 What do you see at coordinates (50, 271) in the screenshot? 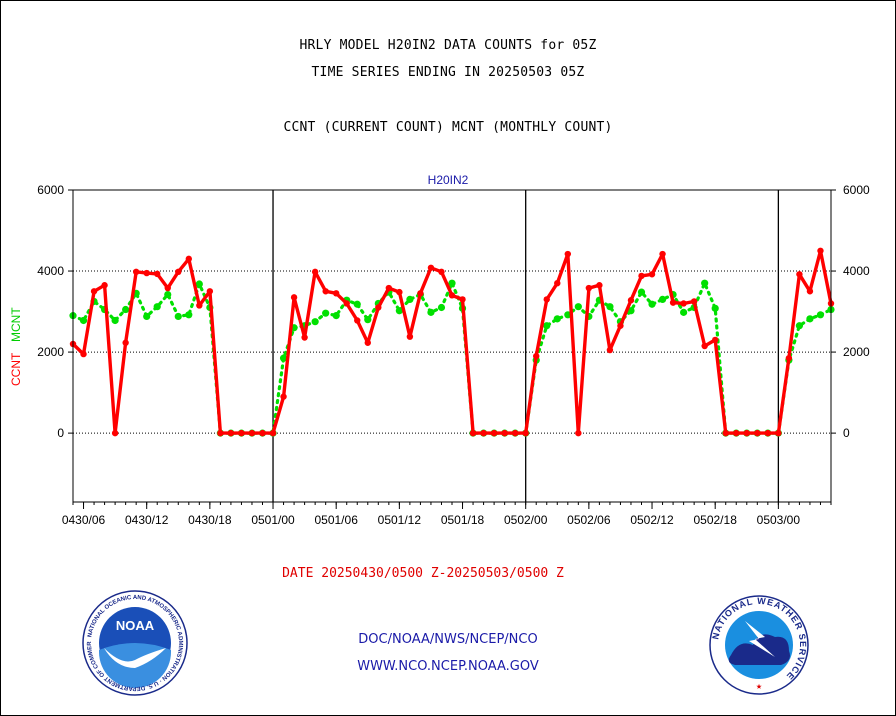
I see `y-tick-label-left: 4000` at bounding box center [50, 271].